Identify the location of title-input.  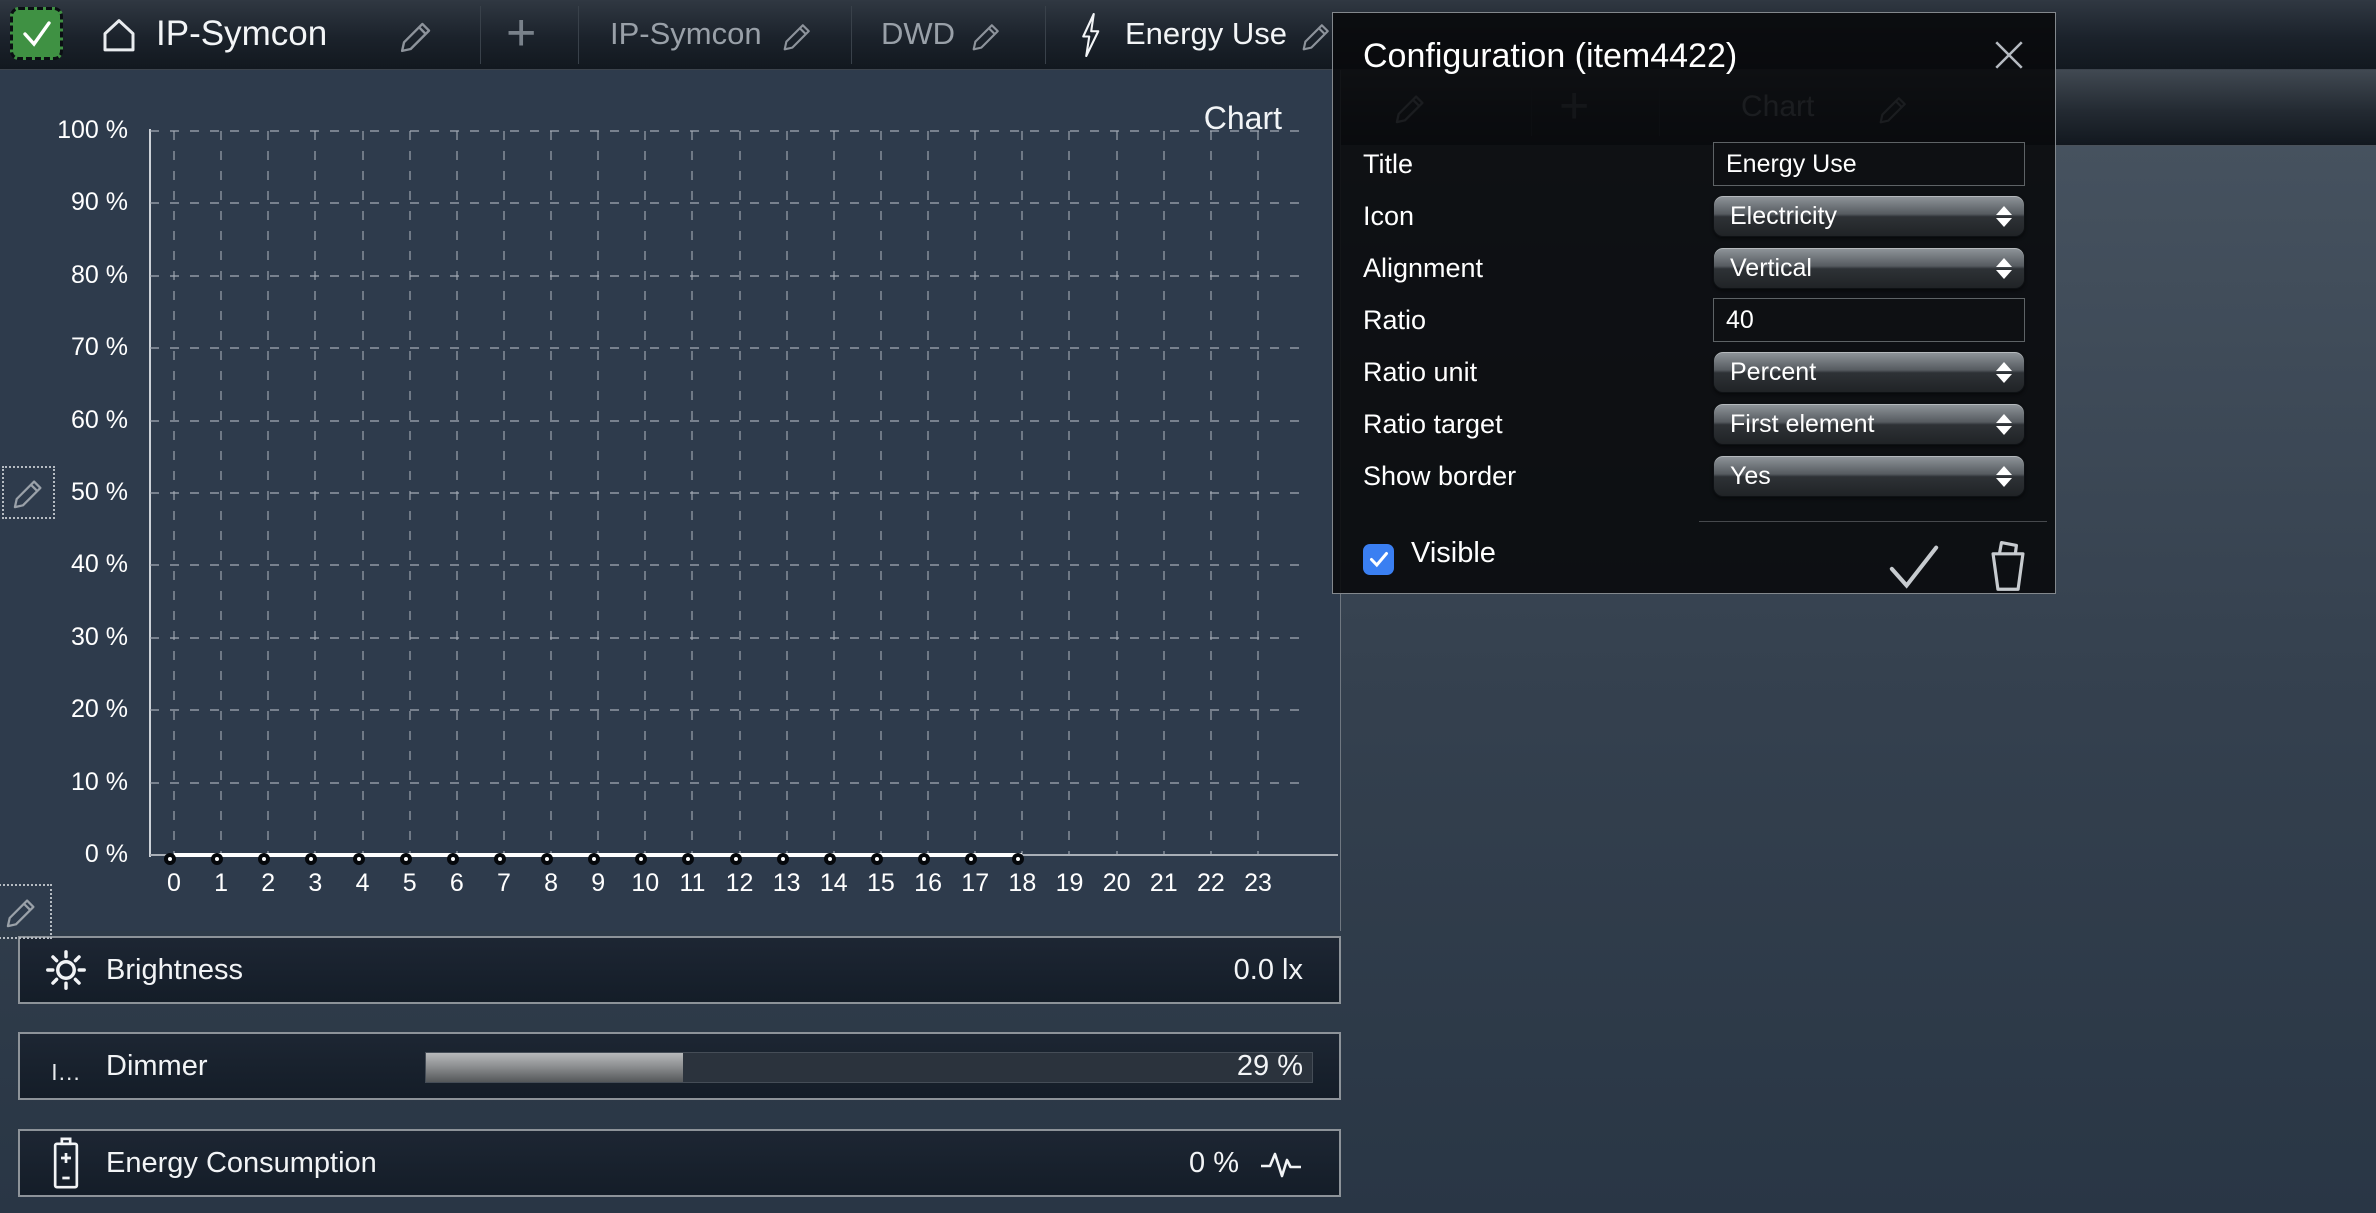
(1869, 164).